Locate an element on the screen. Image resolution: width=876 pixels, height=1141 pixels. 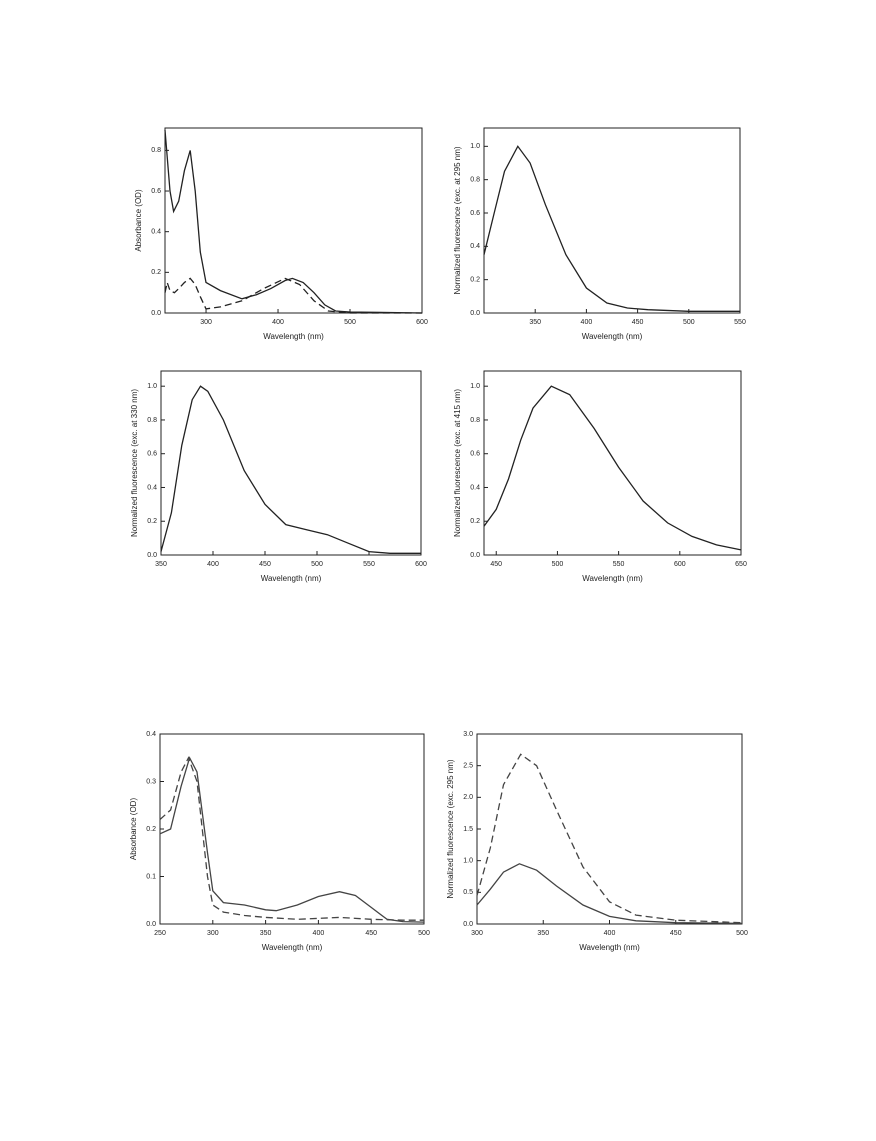
y-tick-label: 2.5 is located at coordinates (468, 766).